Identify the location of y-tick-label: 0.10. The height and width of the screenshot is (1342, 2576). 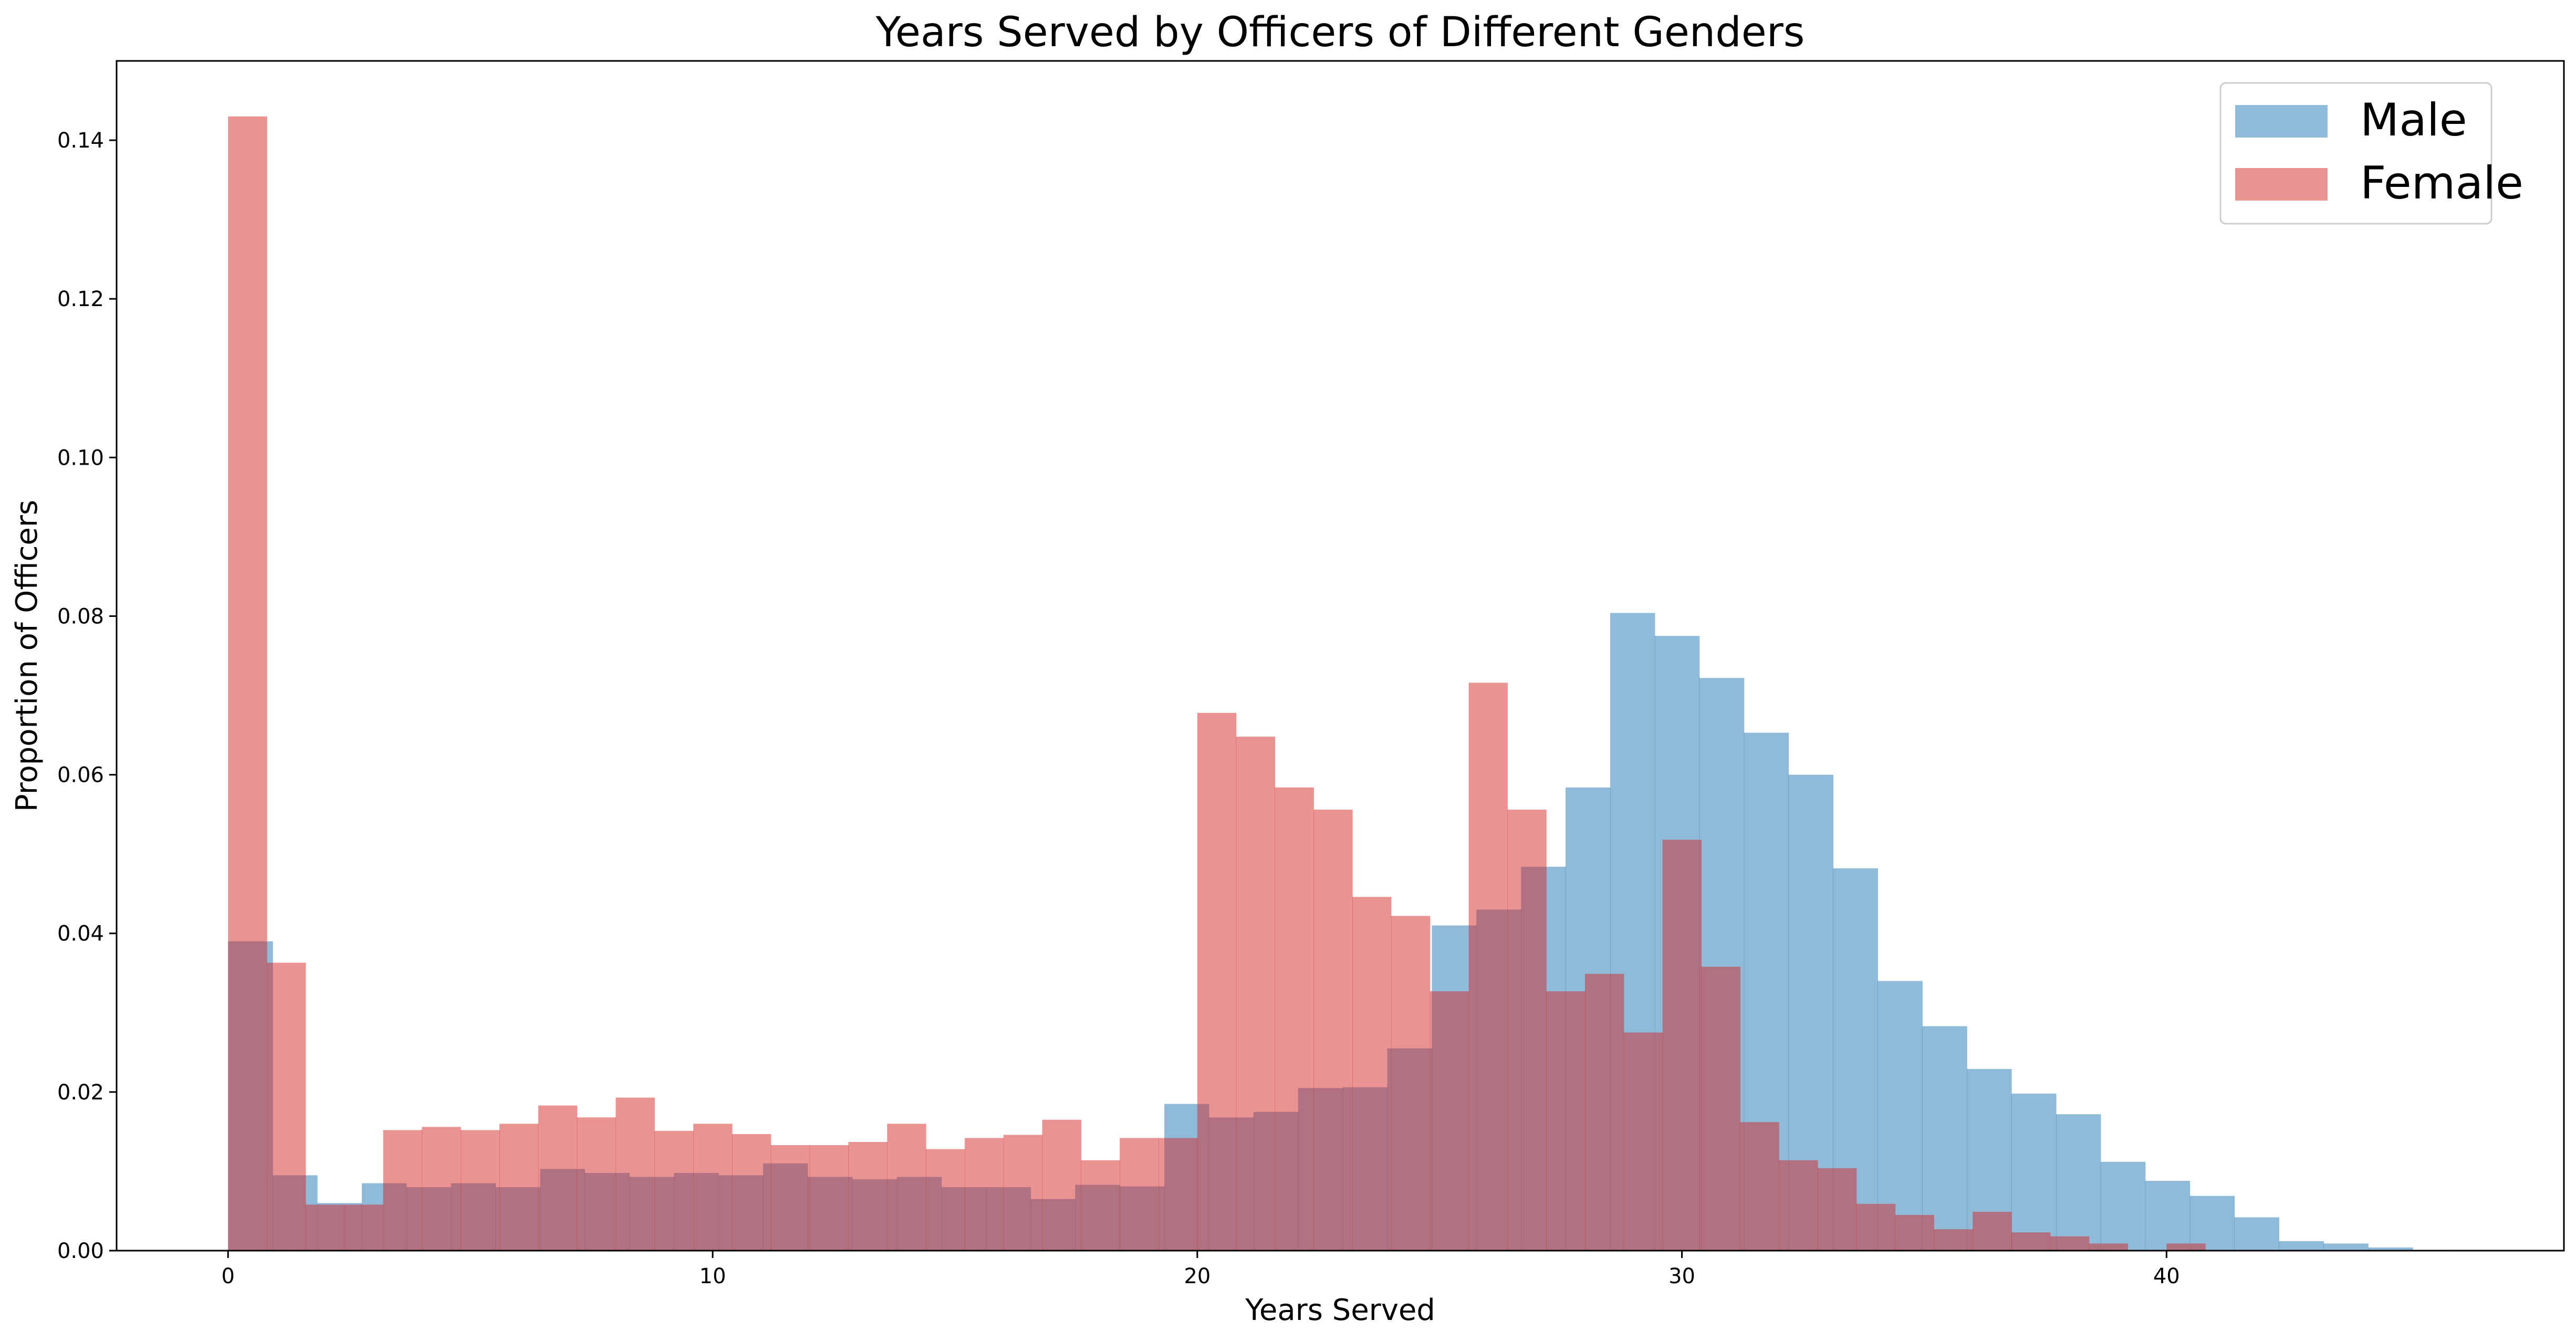
(80, 458).